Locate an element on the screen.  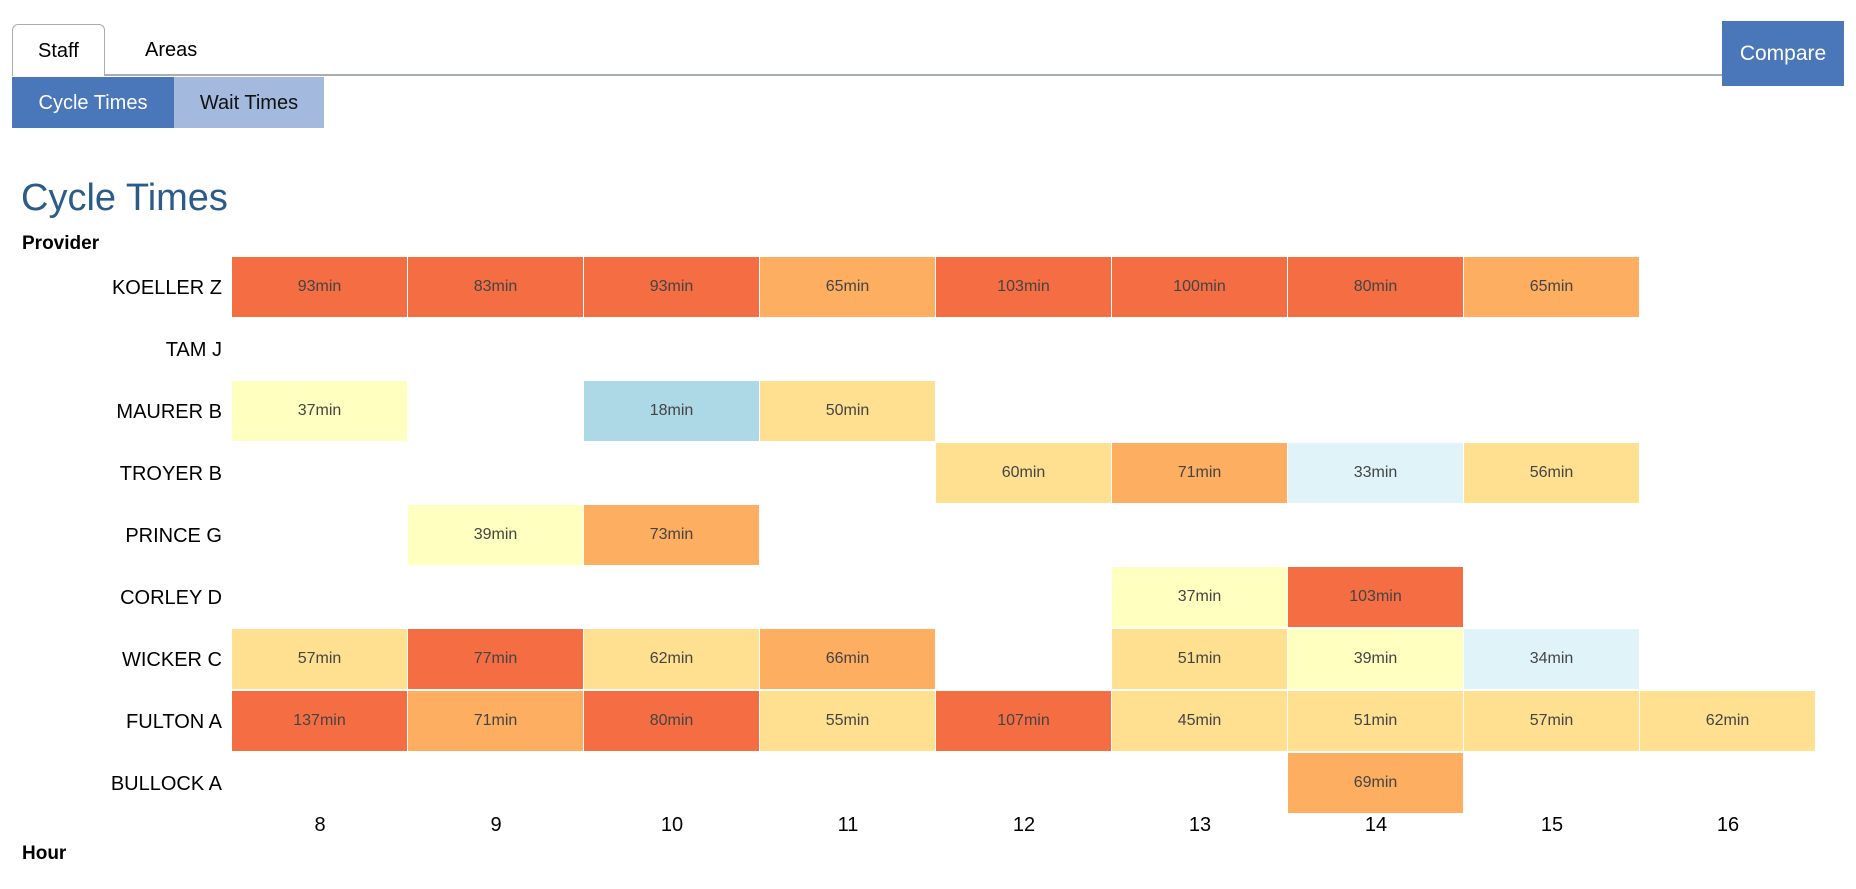
provider-label: PRINCE G is located at coordinates (173, 536).